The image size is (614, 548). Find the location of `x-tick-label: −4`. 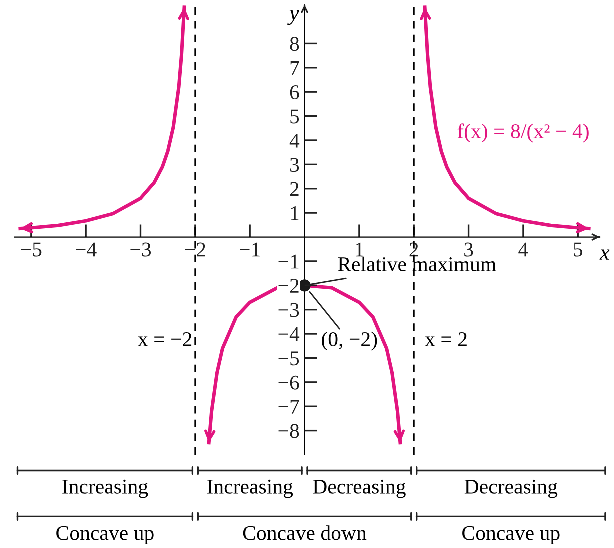

x-tick-label: −4 is located at coordinates (86, 249).